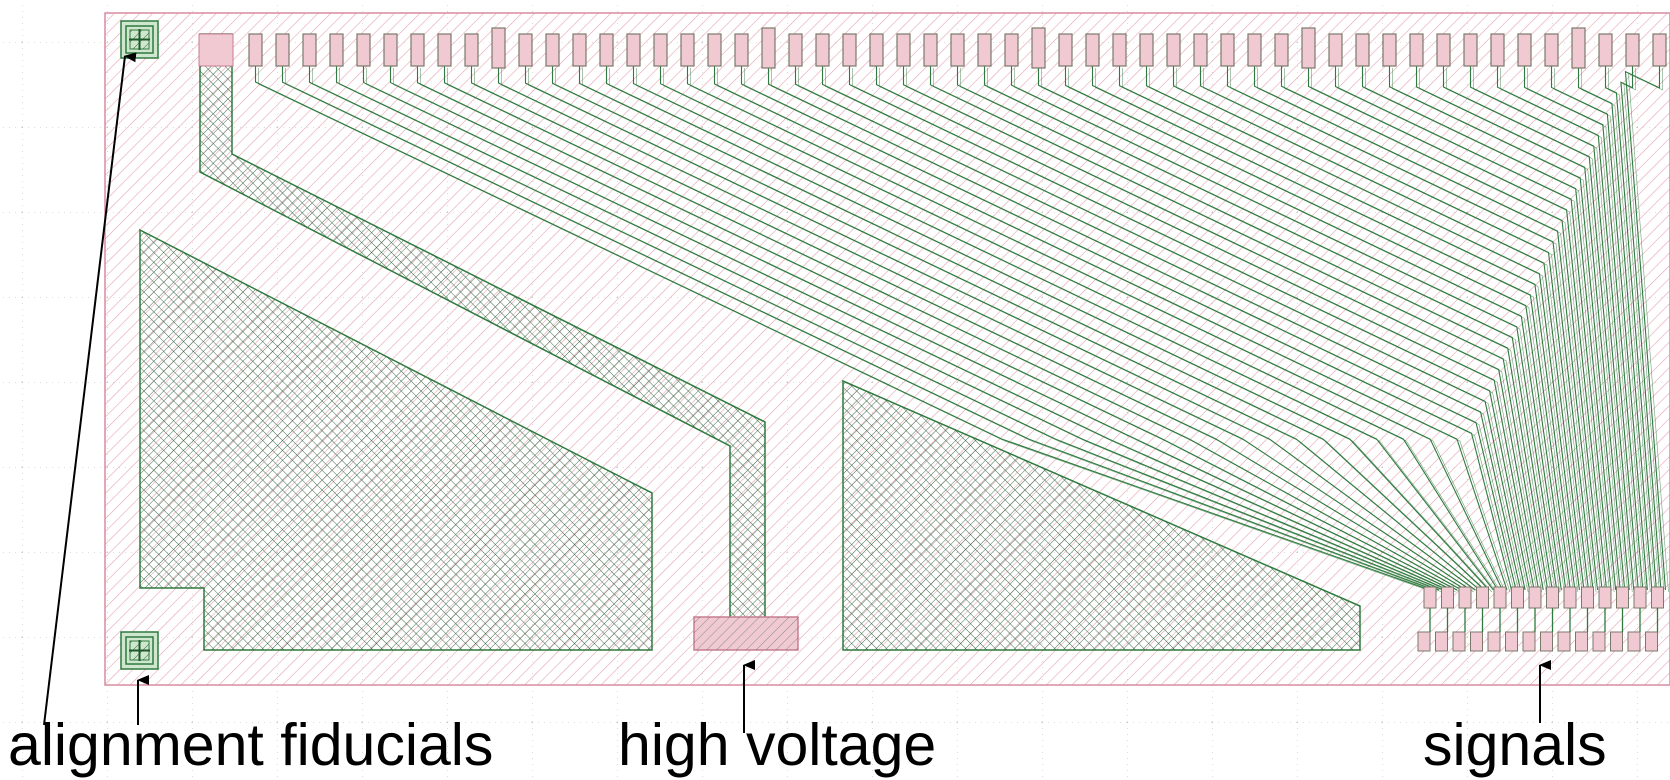 This screenshot has width=1670, height=780. I want to click on arrow-to-top-fiducial, so click(90, 389).